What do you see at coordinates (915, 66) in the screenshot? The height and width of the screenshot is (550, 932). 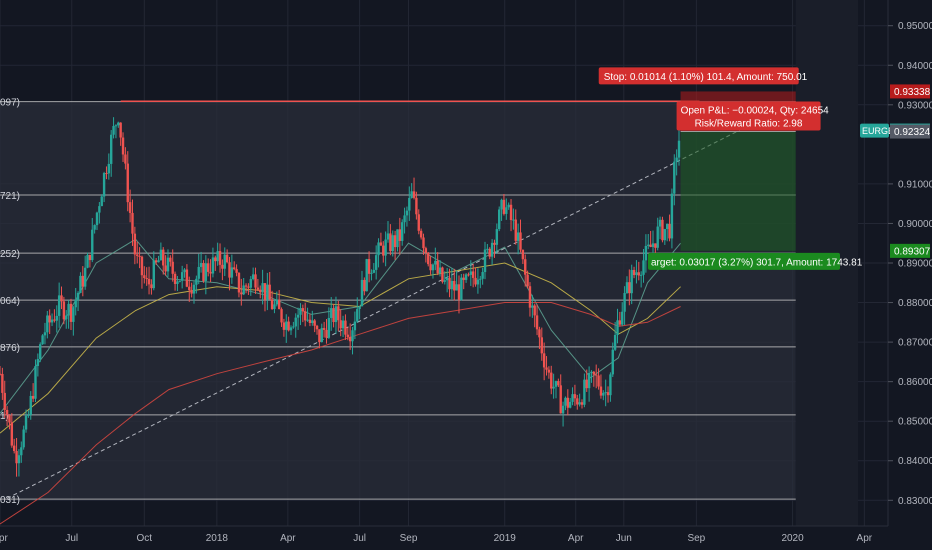 I see `price-tick-label: 0.94000` at bounding box center [915, 66].